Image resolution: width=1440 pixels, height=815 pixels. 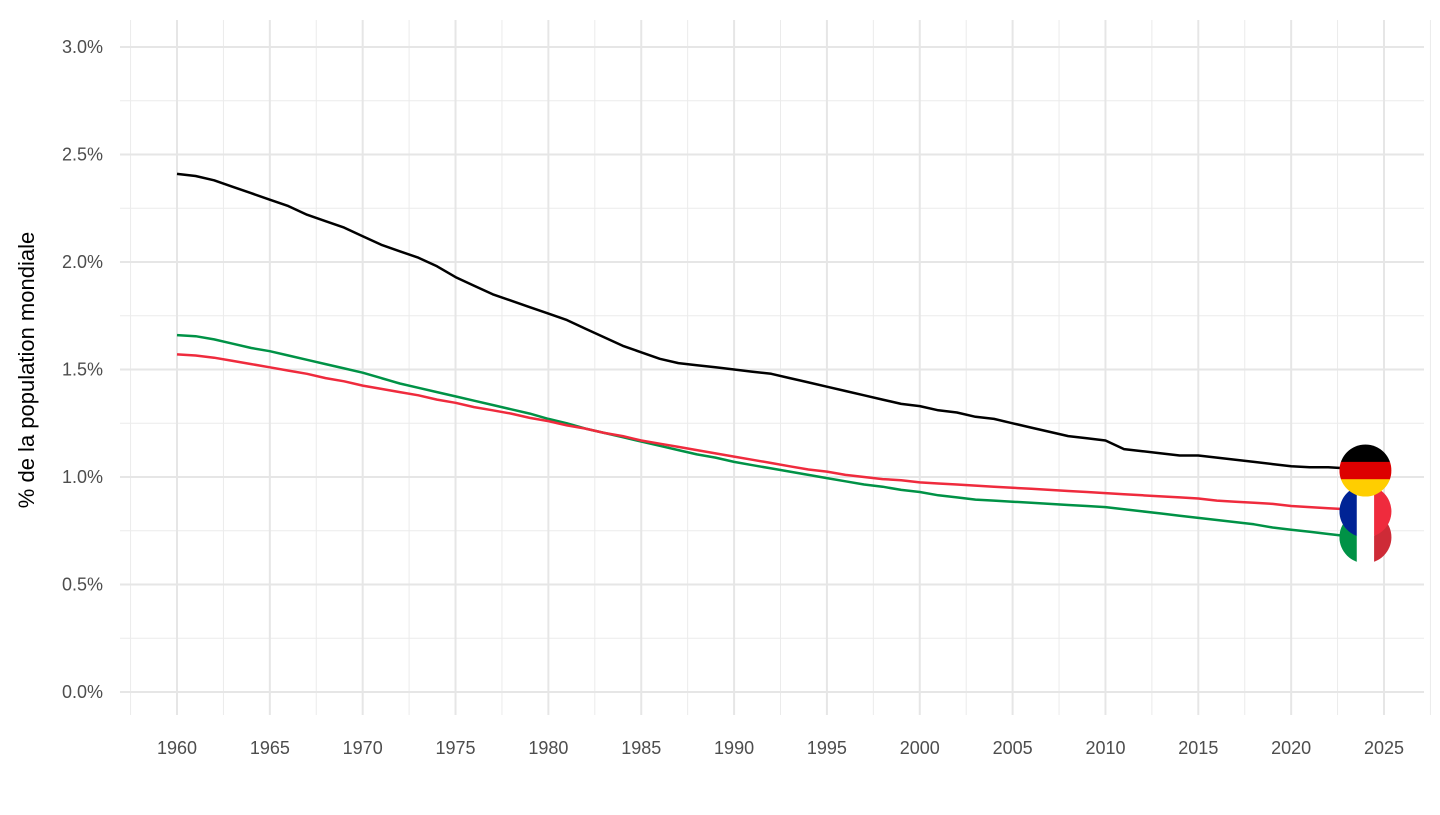 What do you see at coordinates (270, 748) in the screenshot?
I see `x-tick-label: 1965` at bounding box center [270, 748].